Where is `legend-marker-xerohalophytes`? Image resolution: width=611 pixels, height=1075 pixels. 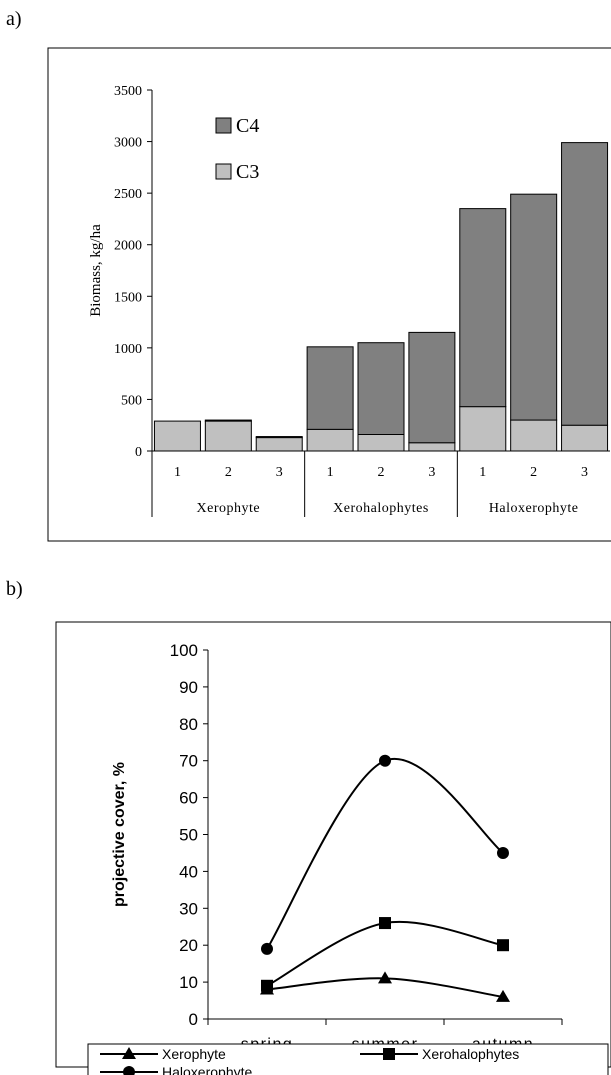 legend-marker-xerohalophytes is located at coordinates (389, 1054).